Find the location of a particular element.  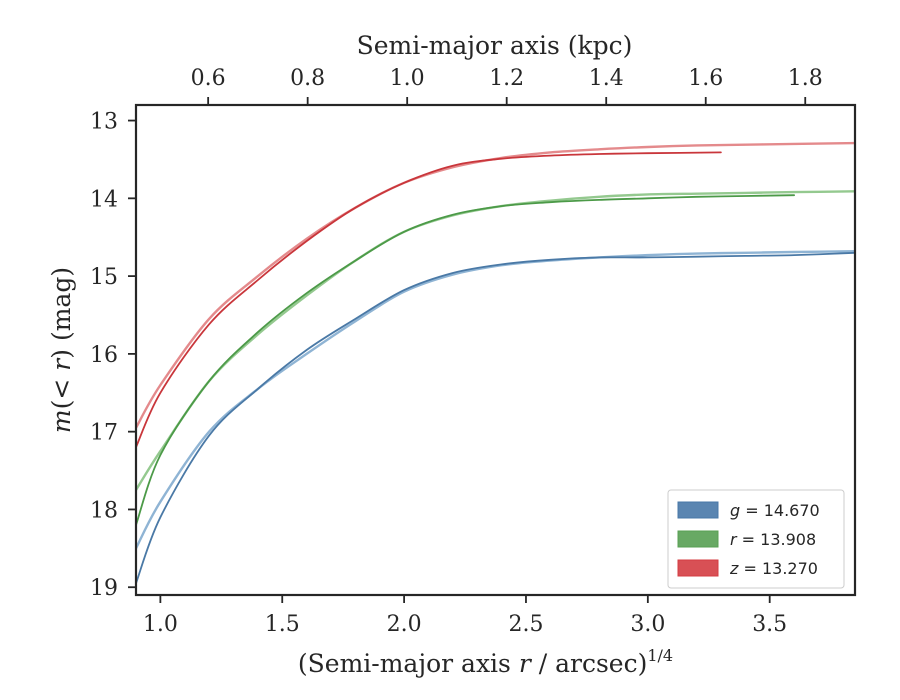

legend-label: z = 13.270 is located at coordinates (773, 568).